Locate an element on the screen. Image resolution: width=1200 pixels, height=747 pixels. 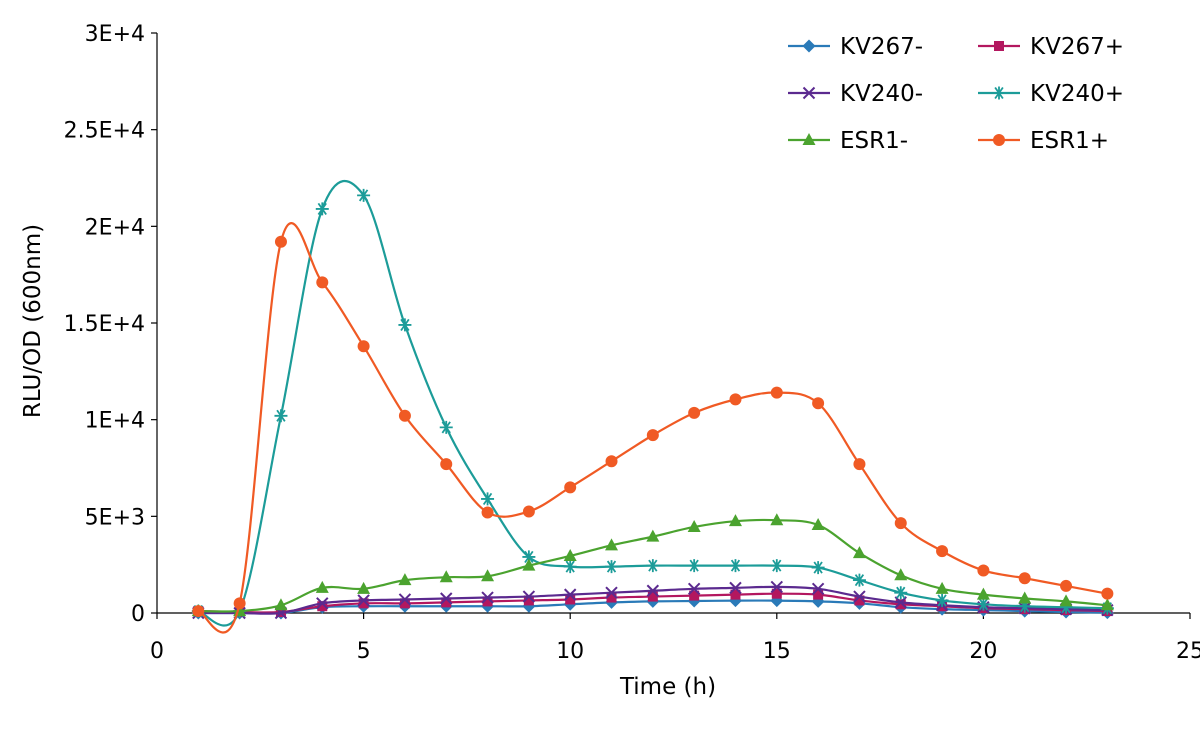
legend-label: KV240+ is located at coordinates (1077, 94).